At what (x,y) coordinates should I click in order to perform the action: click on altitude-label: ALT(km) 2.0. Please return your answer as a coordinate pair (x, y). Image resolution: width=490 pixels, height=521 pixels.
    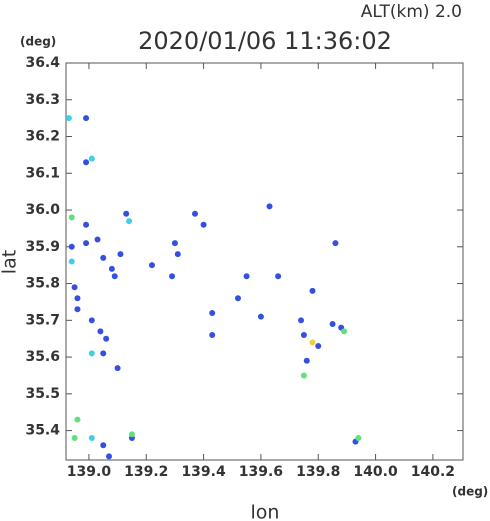
    Looking at the image, I should click on (411, 12).